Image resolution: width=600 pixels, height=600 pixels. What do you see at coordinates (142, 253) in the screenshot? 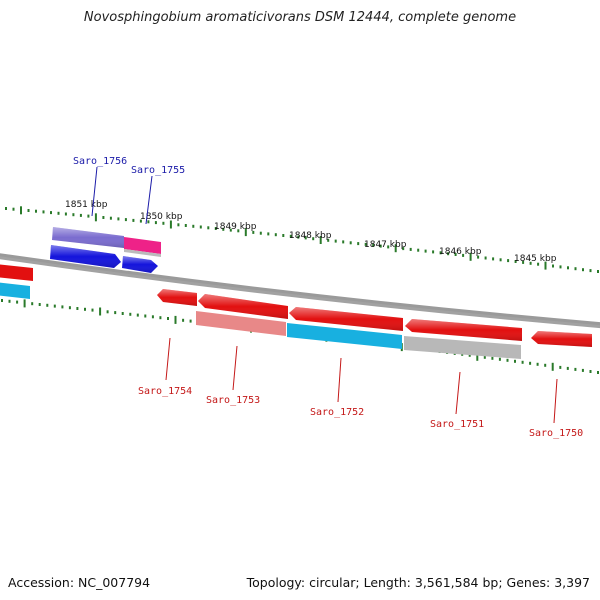
I see `gene-feature-saro-1755-lower` at bounding box center [142, 253].